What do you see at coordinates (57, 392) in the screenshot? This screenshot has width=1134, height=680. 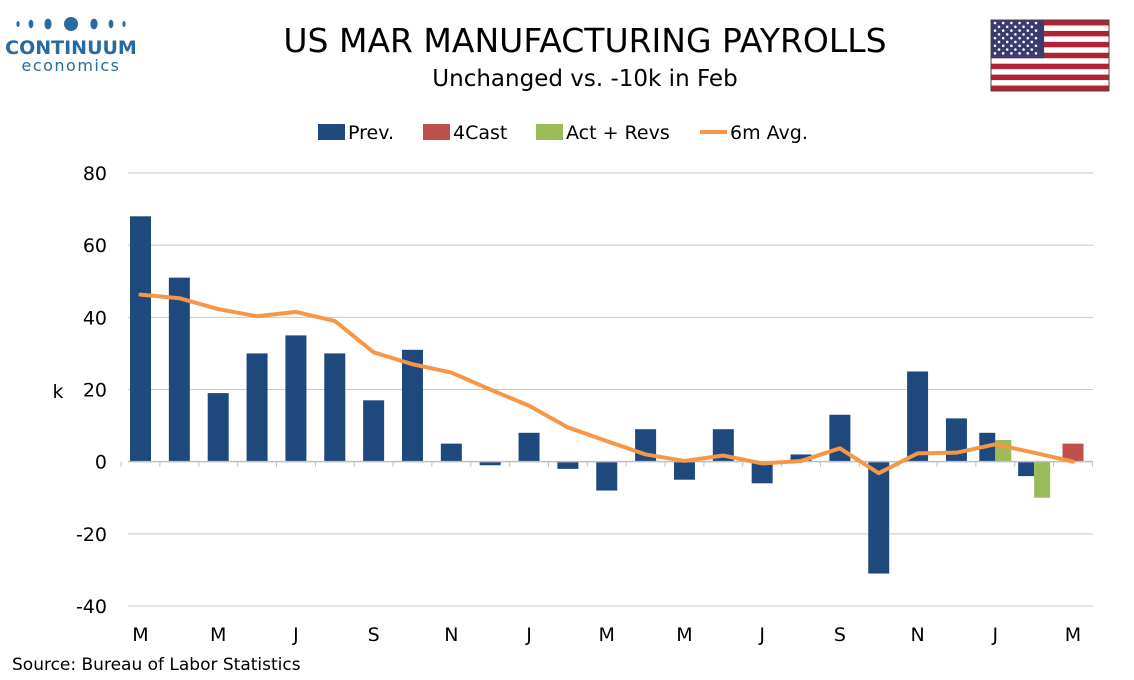 I see `y-axis-label: k` at bounding box center [57, 392].